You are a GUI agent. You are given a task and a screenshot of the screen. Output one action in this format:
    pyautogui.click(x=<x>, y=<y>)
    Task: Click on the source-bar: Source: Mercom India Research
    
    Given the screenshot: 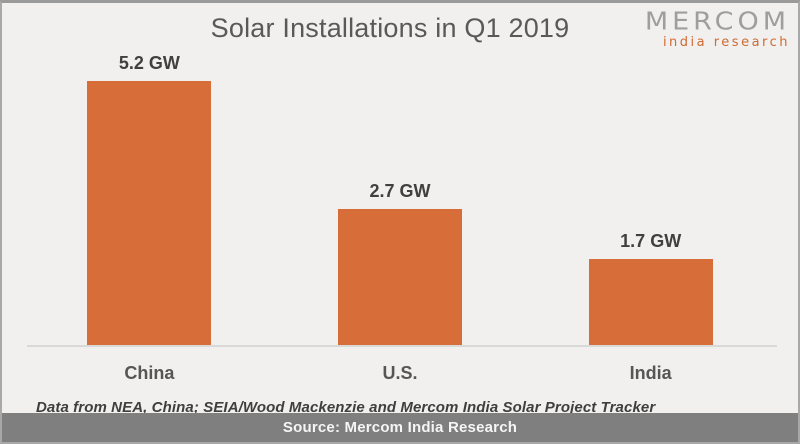 What is the action you would take?
    pyautogui.click(x=400, y=427)
    